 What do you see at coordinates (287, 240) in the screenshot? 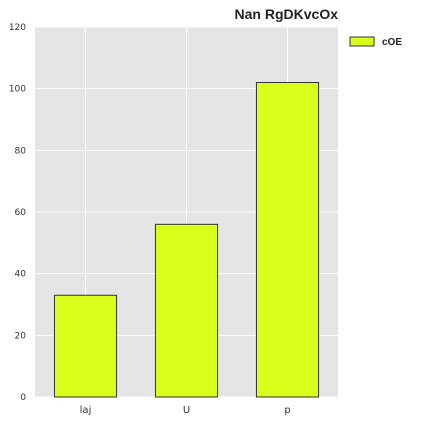
I see `bar-p` at bounding box center [287, 240].